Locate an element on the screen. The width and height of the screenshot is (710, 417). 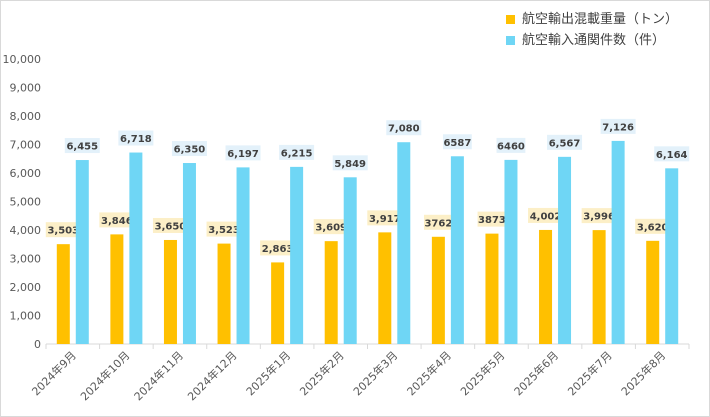
data-label: 6587 is located at coordinates (457, 143).